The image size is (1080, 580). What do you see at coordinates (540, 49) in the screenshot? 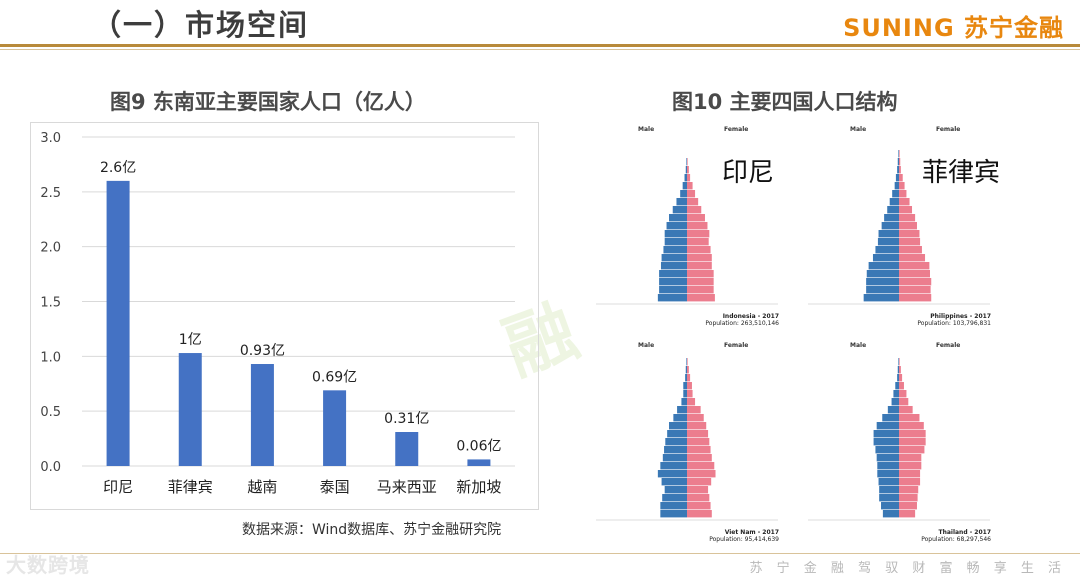
I see `header-divider-thin` at bounding box center [540, 49].